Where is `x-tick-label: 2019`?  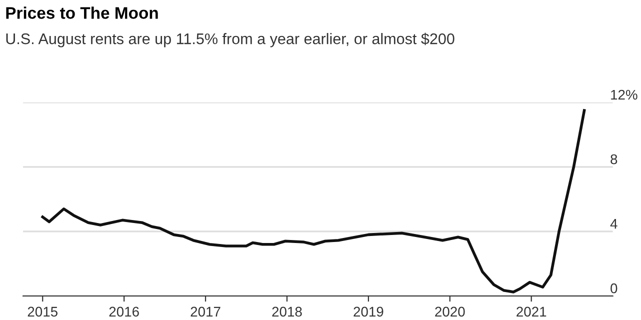
x-tick-label: 2019 is located at coordinates (369, 311).